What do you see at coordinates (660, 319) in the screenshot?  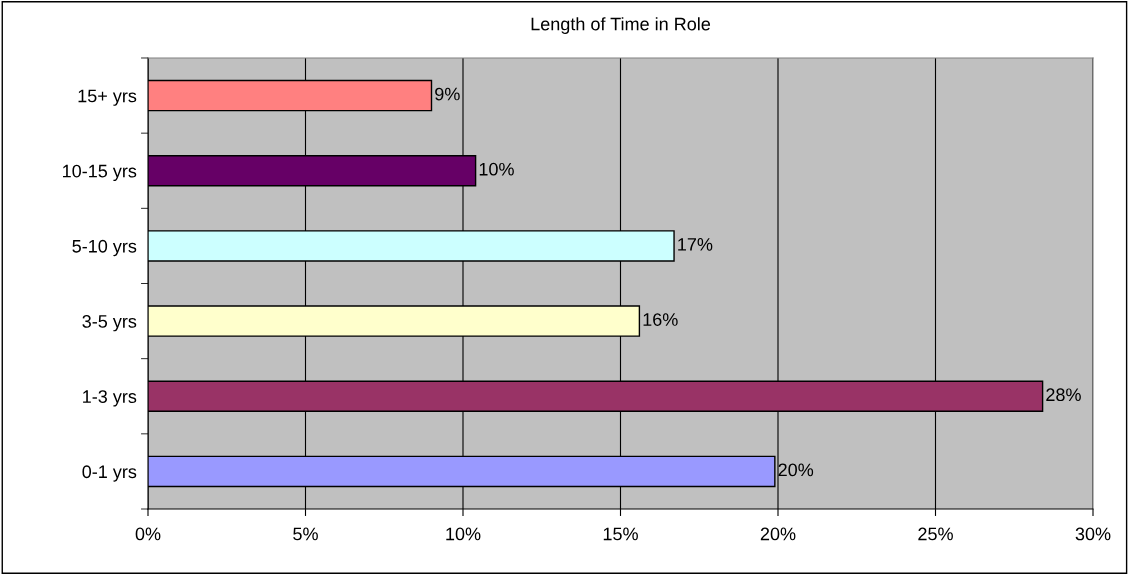 I see `data-label: 16%` at bounding box center [660, 319].